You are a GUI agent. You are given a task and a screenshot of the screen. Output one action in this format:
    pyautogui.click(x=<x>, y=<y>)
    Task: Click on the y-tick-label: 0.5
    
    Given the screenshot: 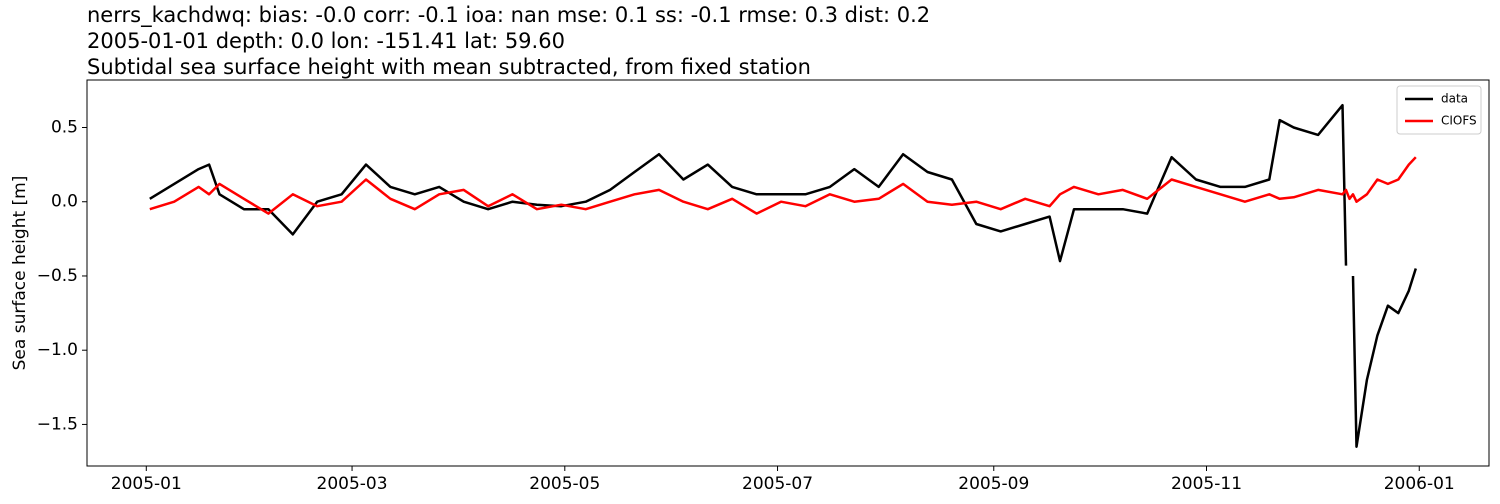 What is the action you would take?
    pyautogui.click(x=64, y=128)
    